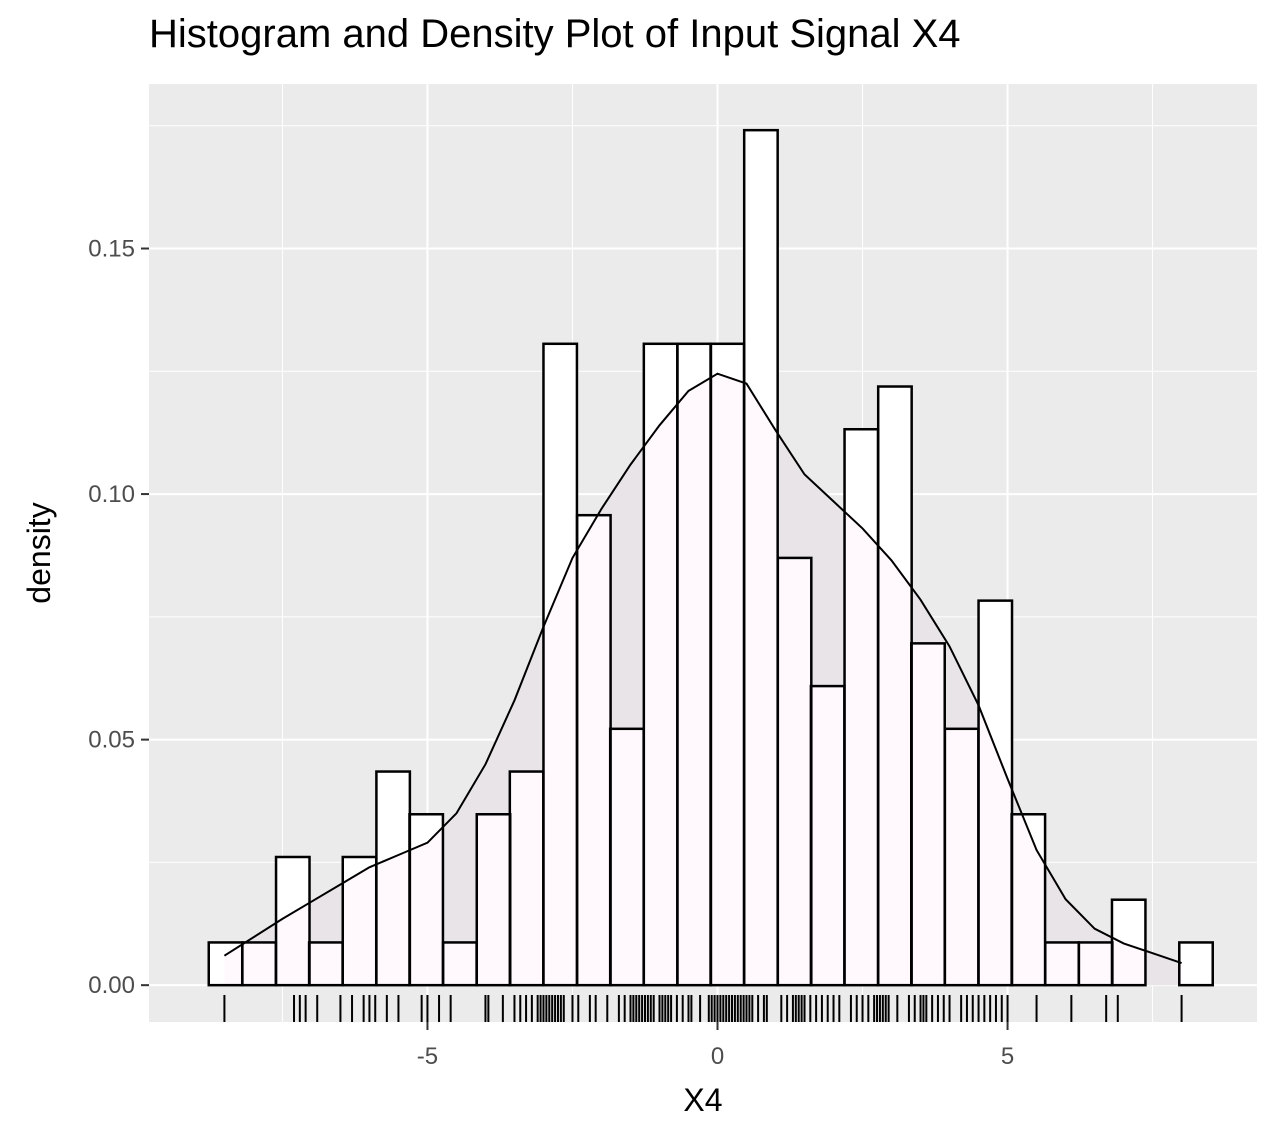 Image resolution: width=1277 pixels, height=1139 pixels. Describe the element at coordinates (717, 1056) in the screenshot. I see `x-tick-label: 0` at that location.